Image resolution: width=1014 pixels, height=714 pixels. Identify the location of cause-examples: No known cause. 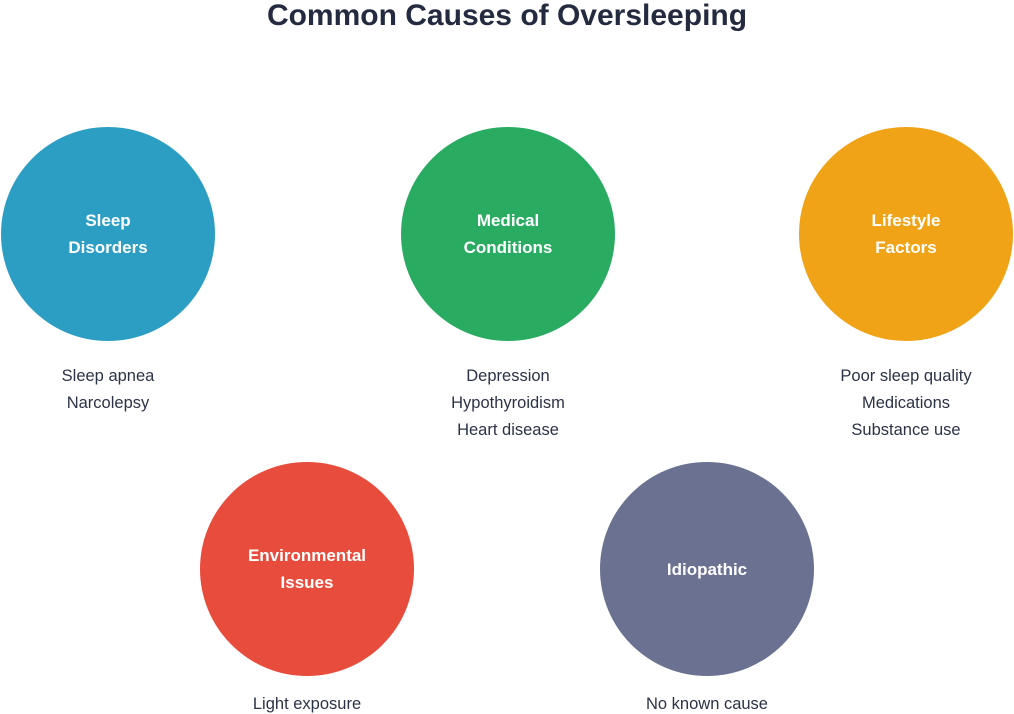
(707, 702).